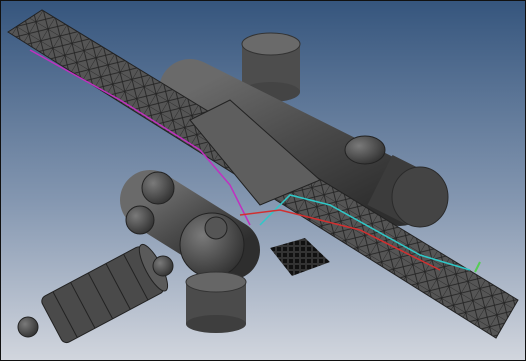 Image resolution: width=526 pixels, height=361 pixels. What do you see at coordinates (477, 267) in the screenshot?
I see `cable-green` at bounding box center [477, 267].